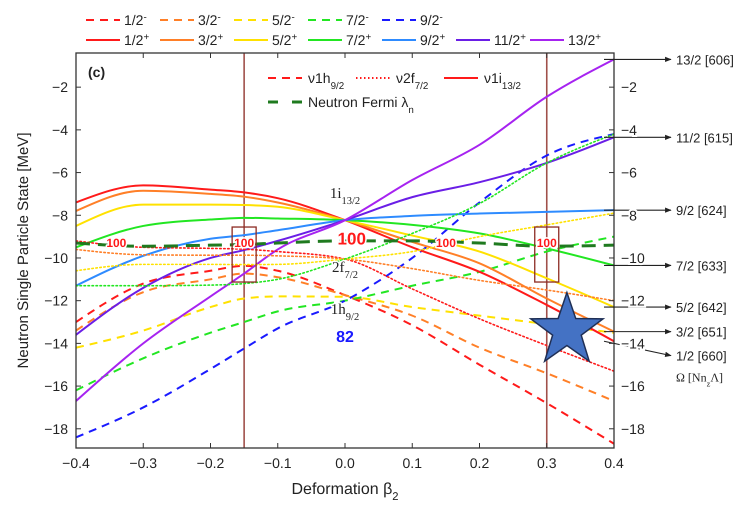 The height and width of the screenshot is (505, 744). Describe the element at coordinates (285, 40) in the screenshot. I see `legend-label: 5/2$^{+}$` at that location.